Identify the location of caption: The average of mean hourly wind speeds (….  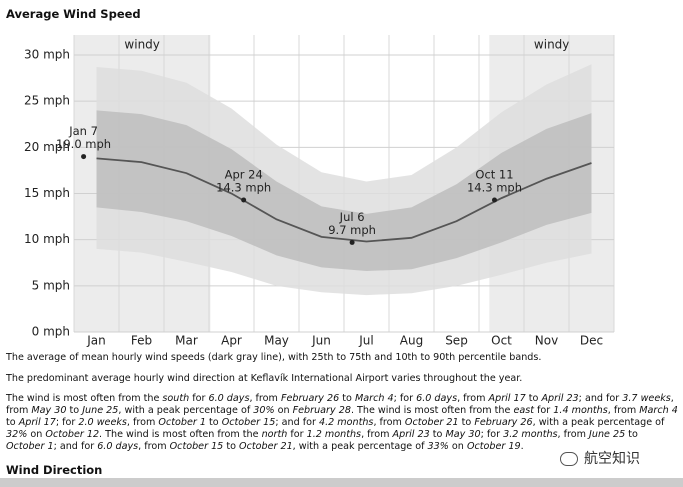
(274, 357).